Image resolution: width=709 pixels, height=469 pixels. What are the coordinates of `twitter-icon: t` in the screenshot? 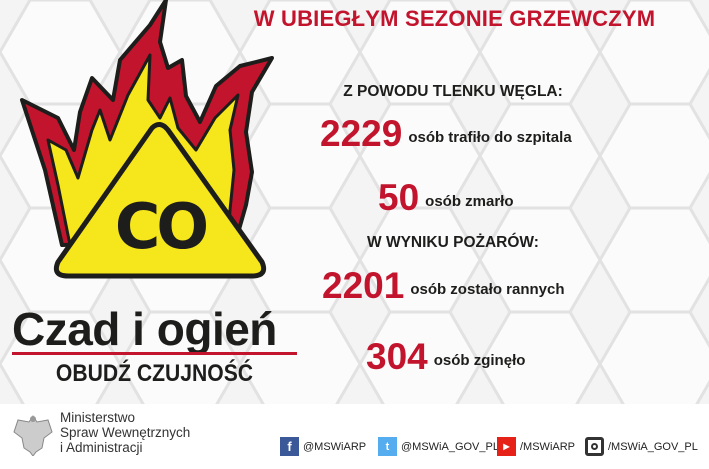 It's located at (387, 446).